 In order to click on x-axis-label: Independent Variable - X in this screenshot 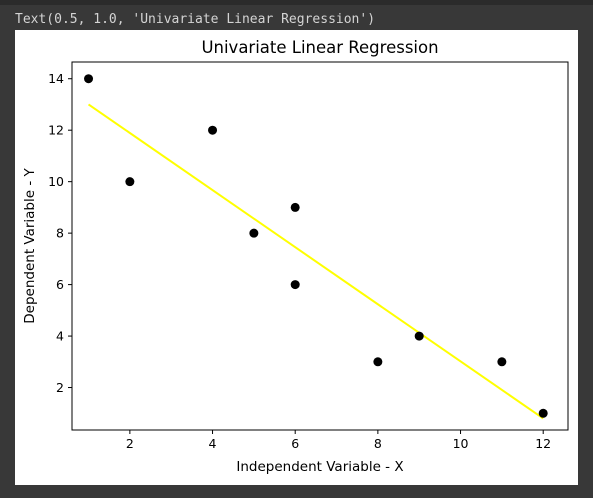, I will do `click(319, 467)`.